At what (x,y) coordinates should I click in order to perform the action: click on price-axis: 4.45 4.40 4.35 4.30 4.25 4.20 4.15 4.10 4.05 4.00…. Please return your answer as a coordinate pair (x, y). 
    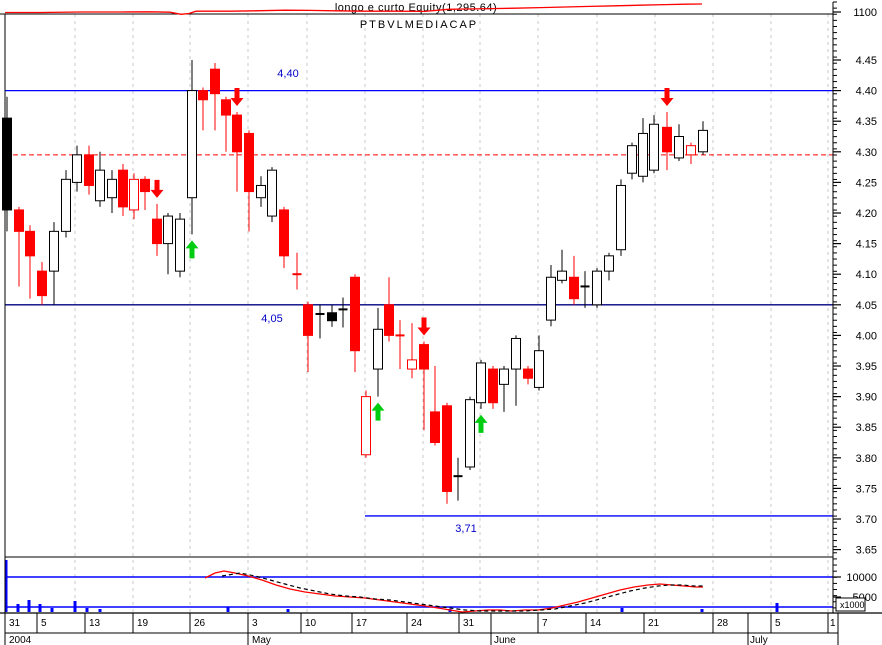
    Looking at the image, I should click on (855, 306).